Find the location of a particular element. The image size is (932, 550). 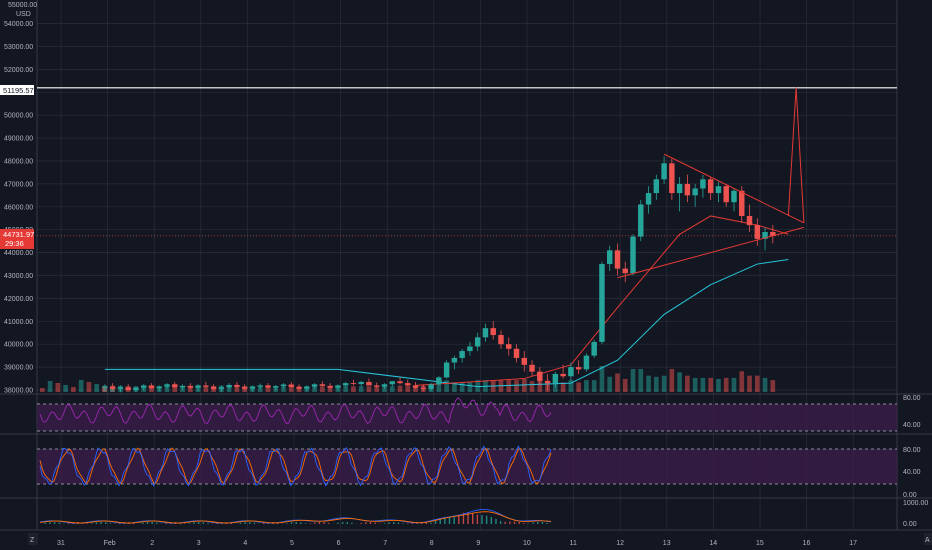

time-label: 9 is located at coordinates (478, 543).